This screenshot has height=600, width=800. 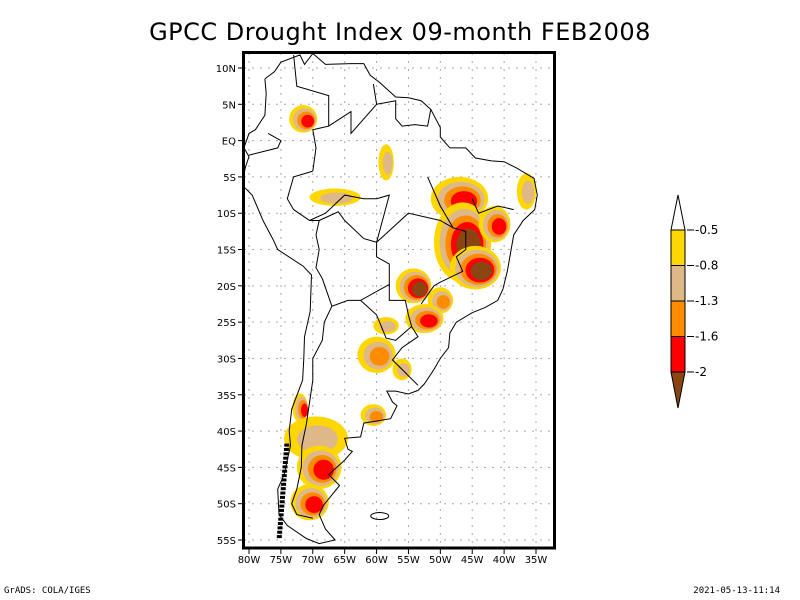 What do you see at coordinates (226, 69) in the screenshot?
I see `y-tick-label: 10N` at bounding box center [226, 69].